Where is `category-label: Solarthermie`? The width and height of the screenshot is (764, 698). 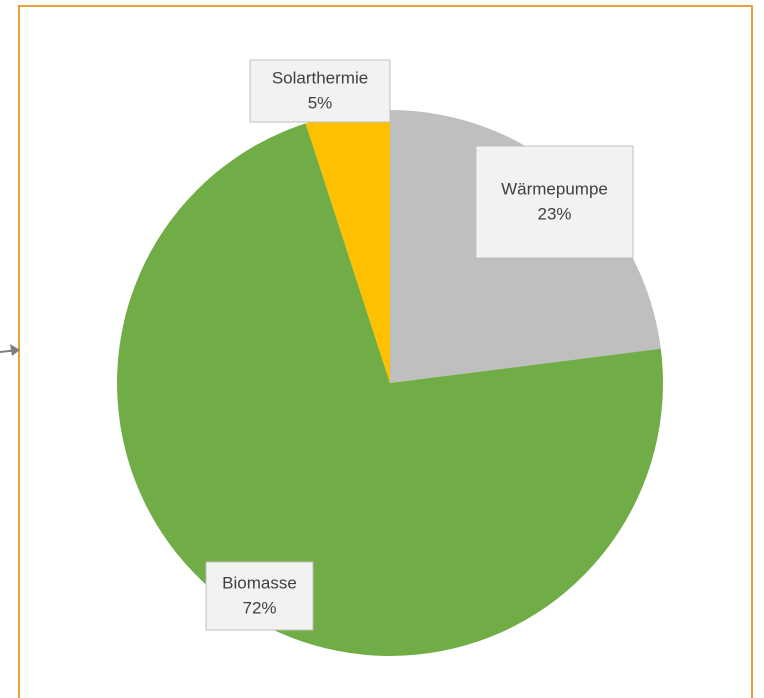 category-label: Solarthermie is located at coordinates (320, 77).